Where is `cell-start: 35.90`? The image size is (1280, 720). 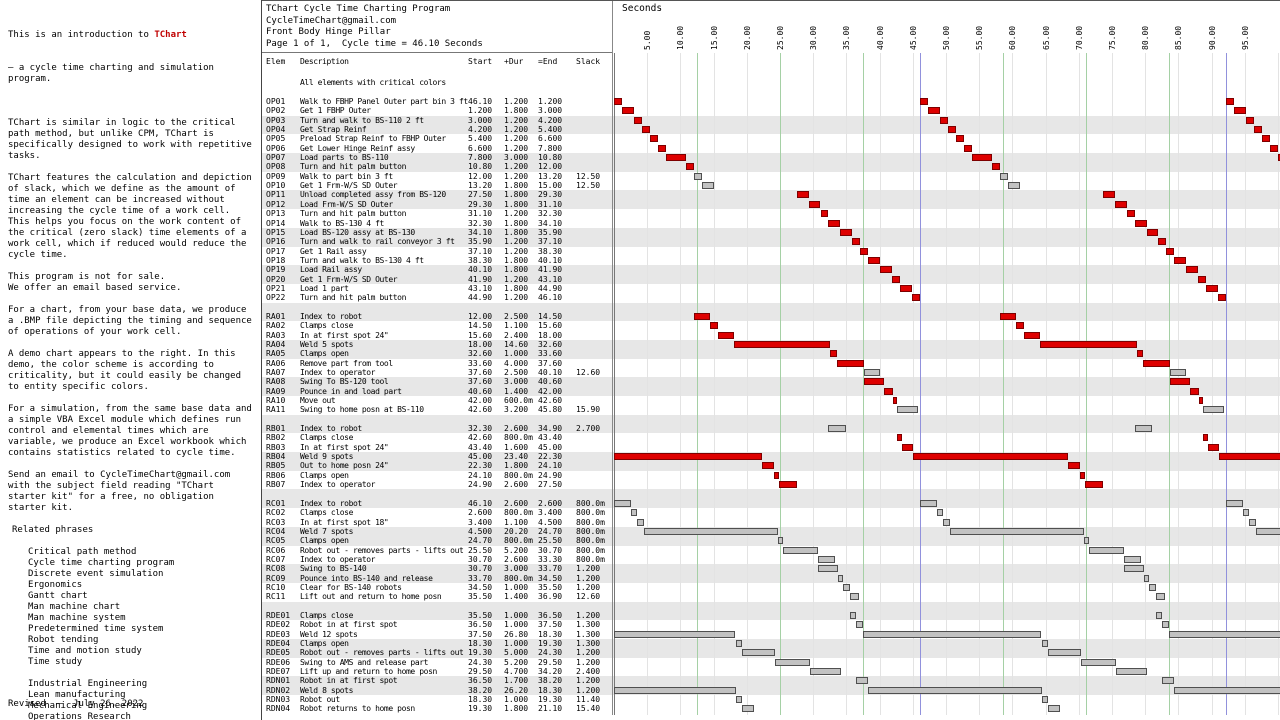 cell-start: 35.90 is located at coordinates (480, 242).